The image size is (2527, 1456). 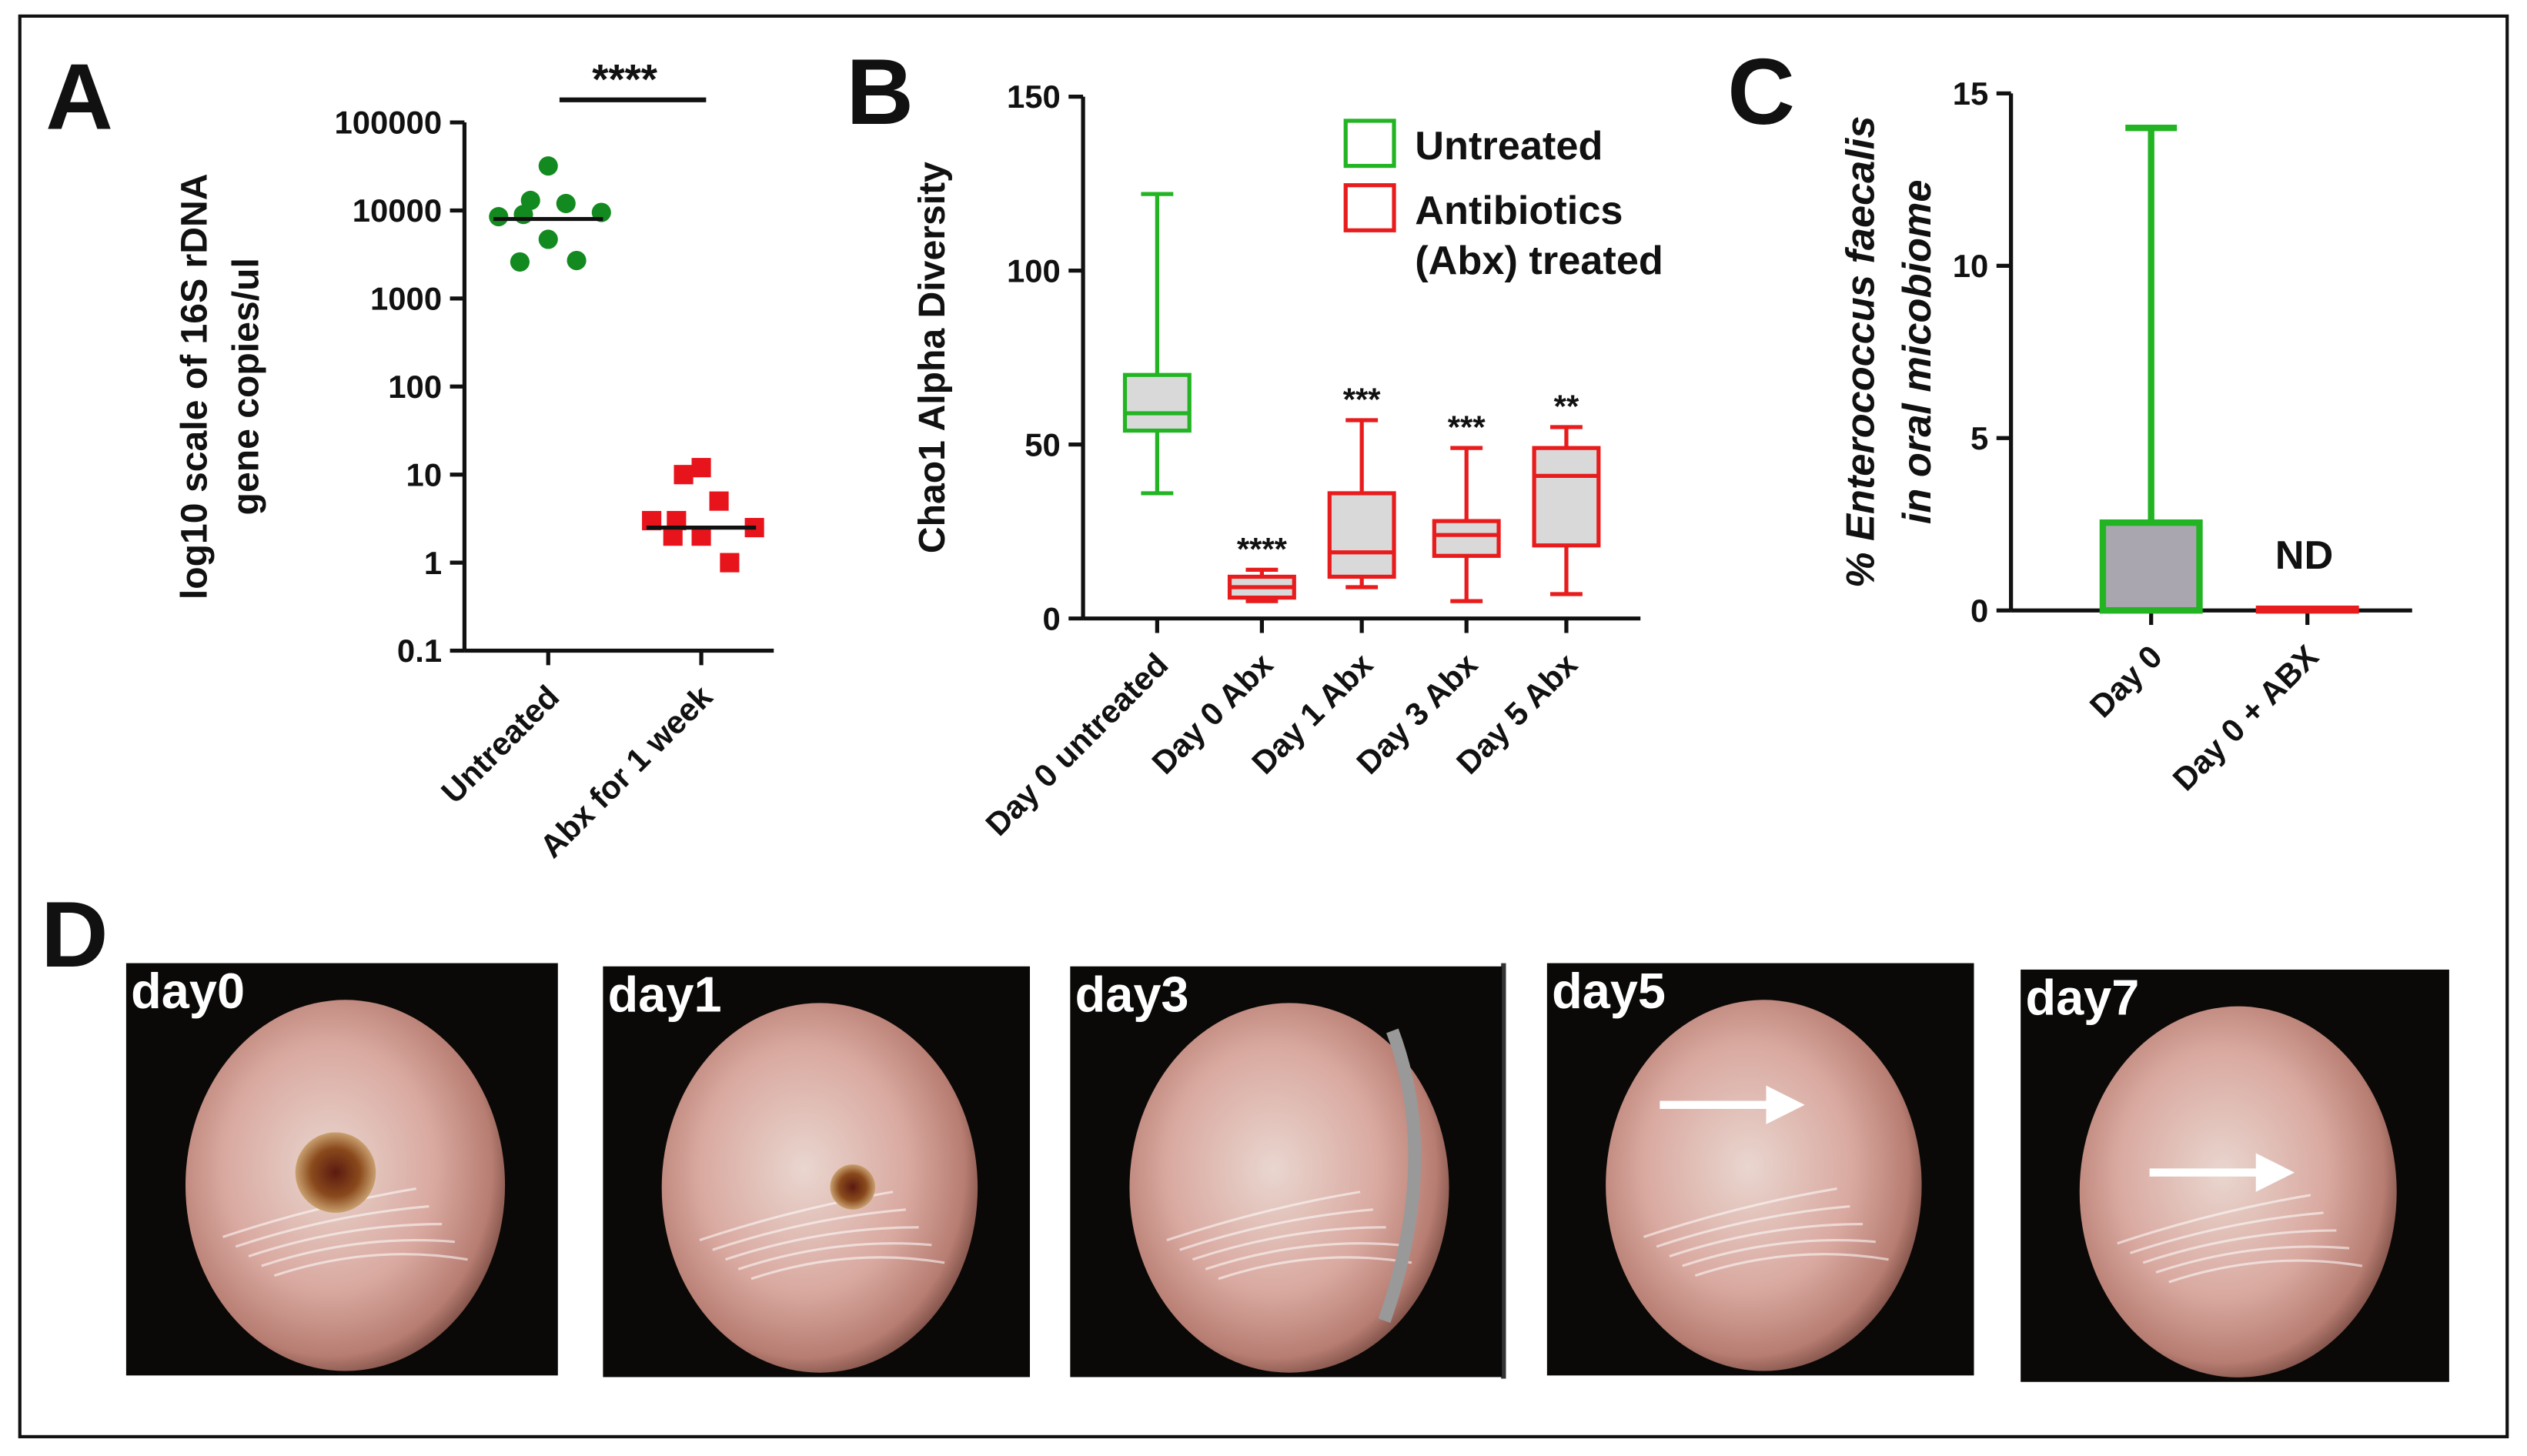 I want to click on photo-label: day3, so click(x=1132, y=994).